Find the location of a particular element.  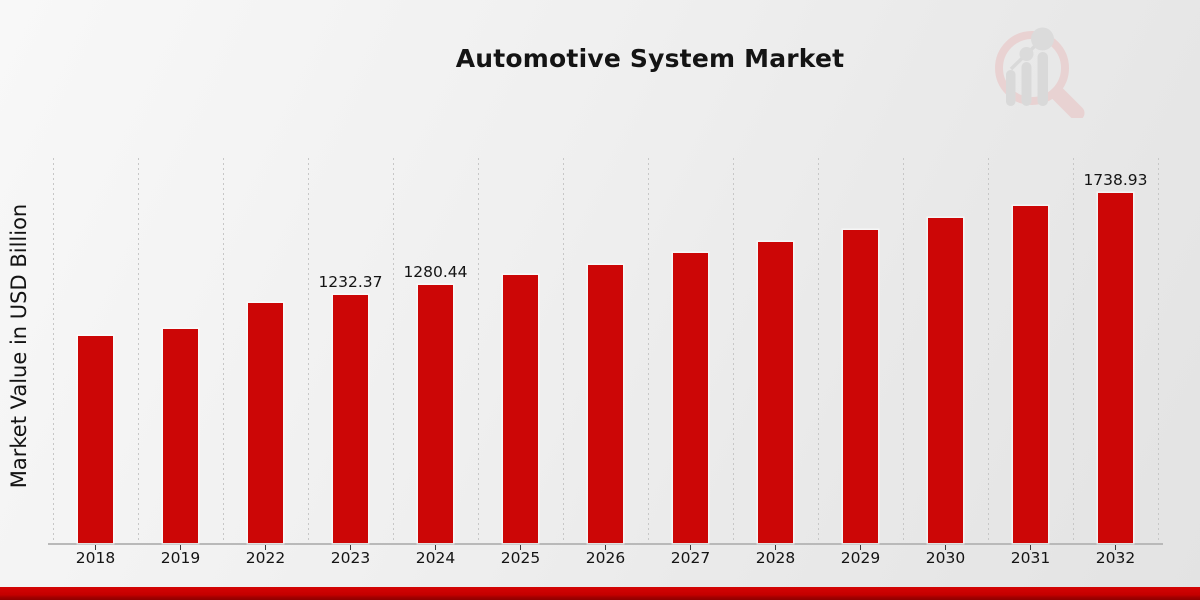

x-tick-label-2027: 2027 is located at coordinates (690, 558).